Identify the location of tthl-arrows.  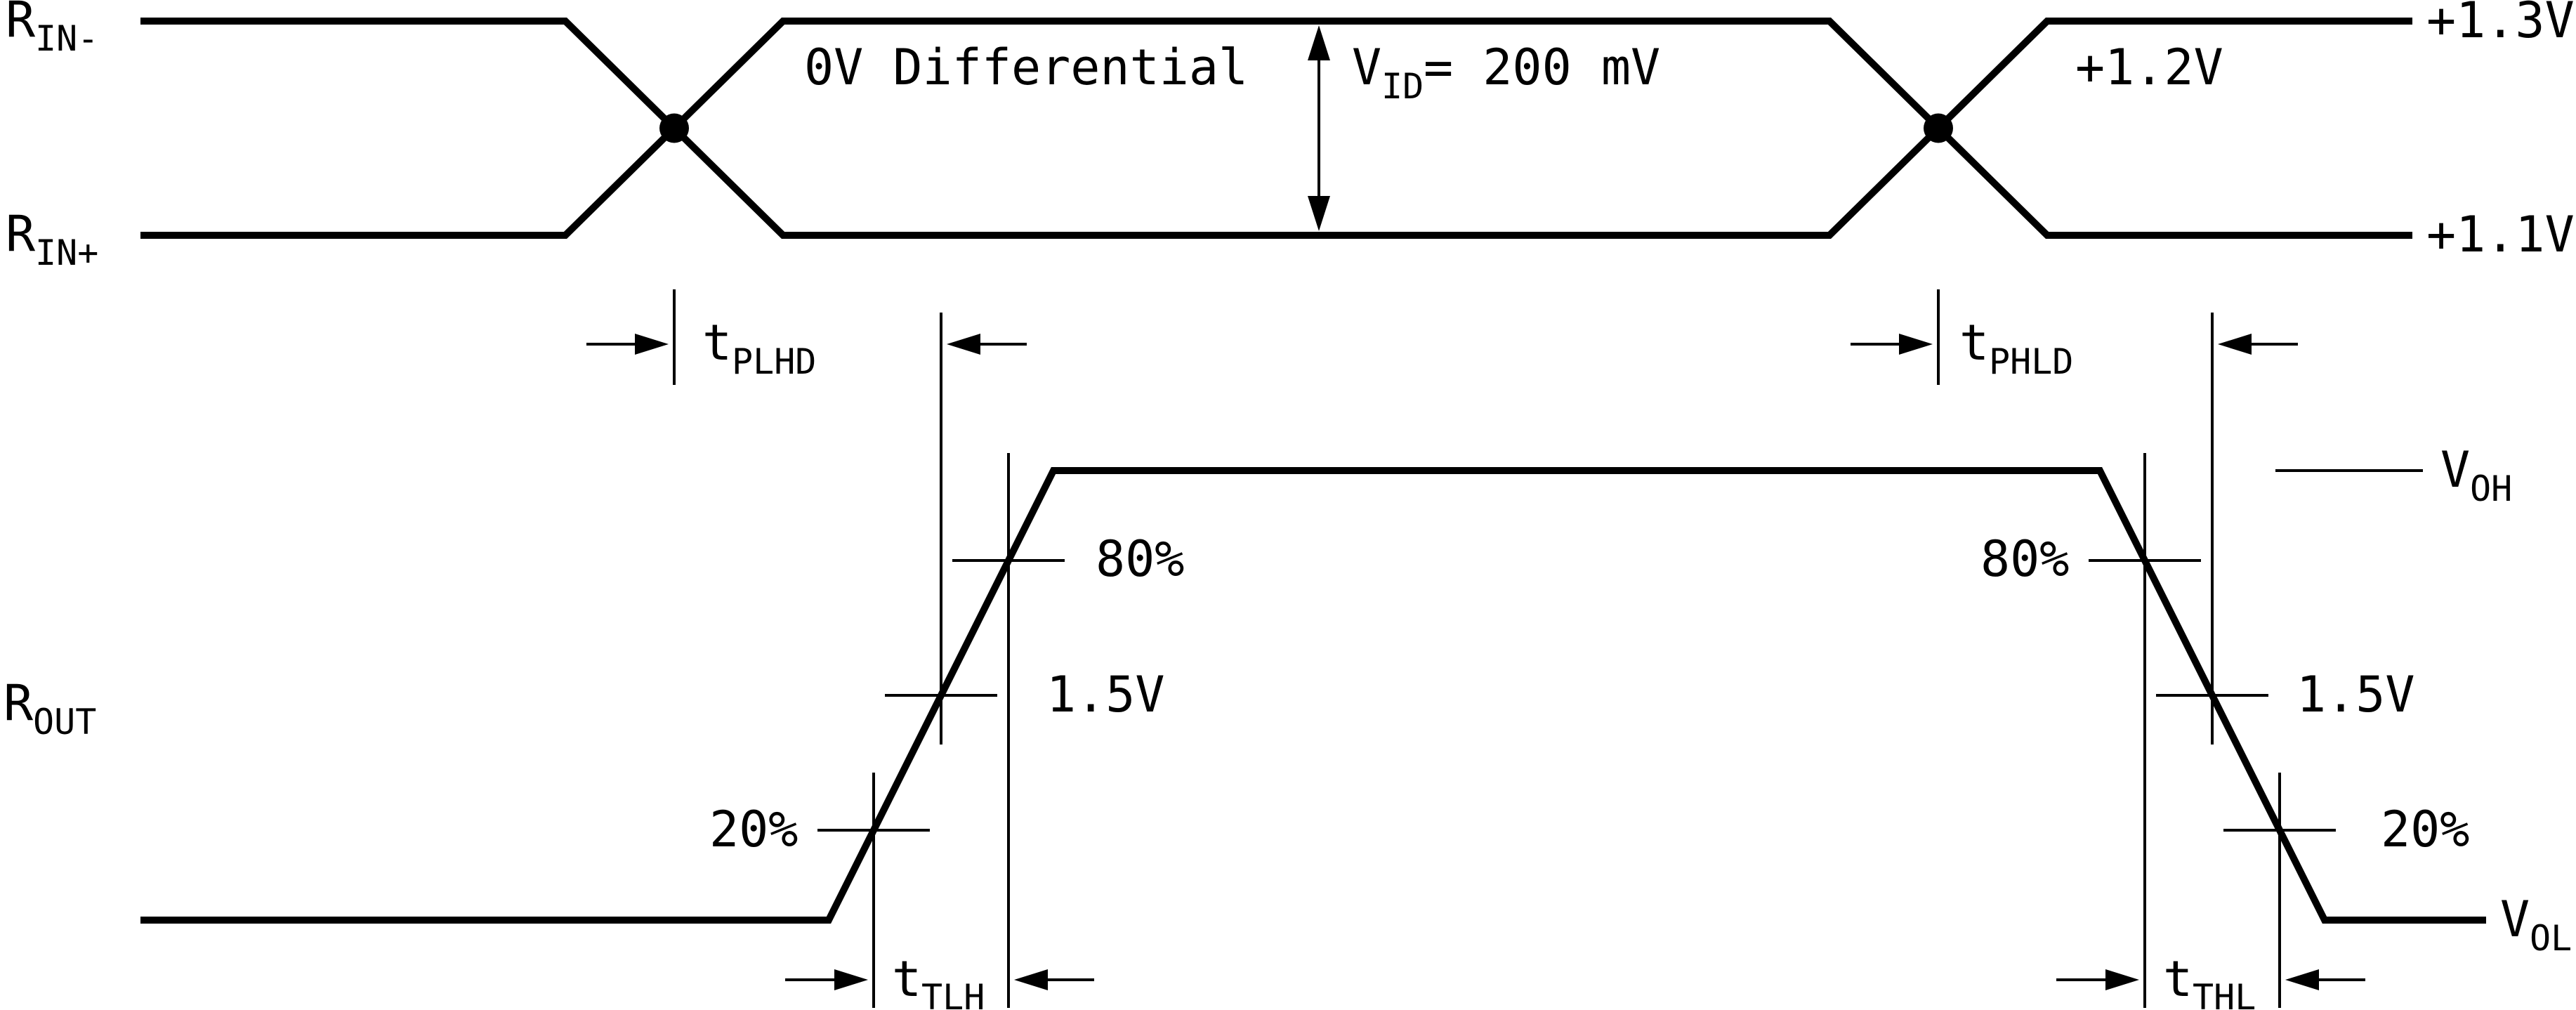
(2210, 980).